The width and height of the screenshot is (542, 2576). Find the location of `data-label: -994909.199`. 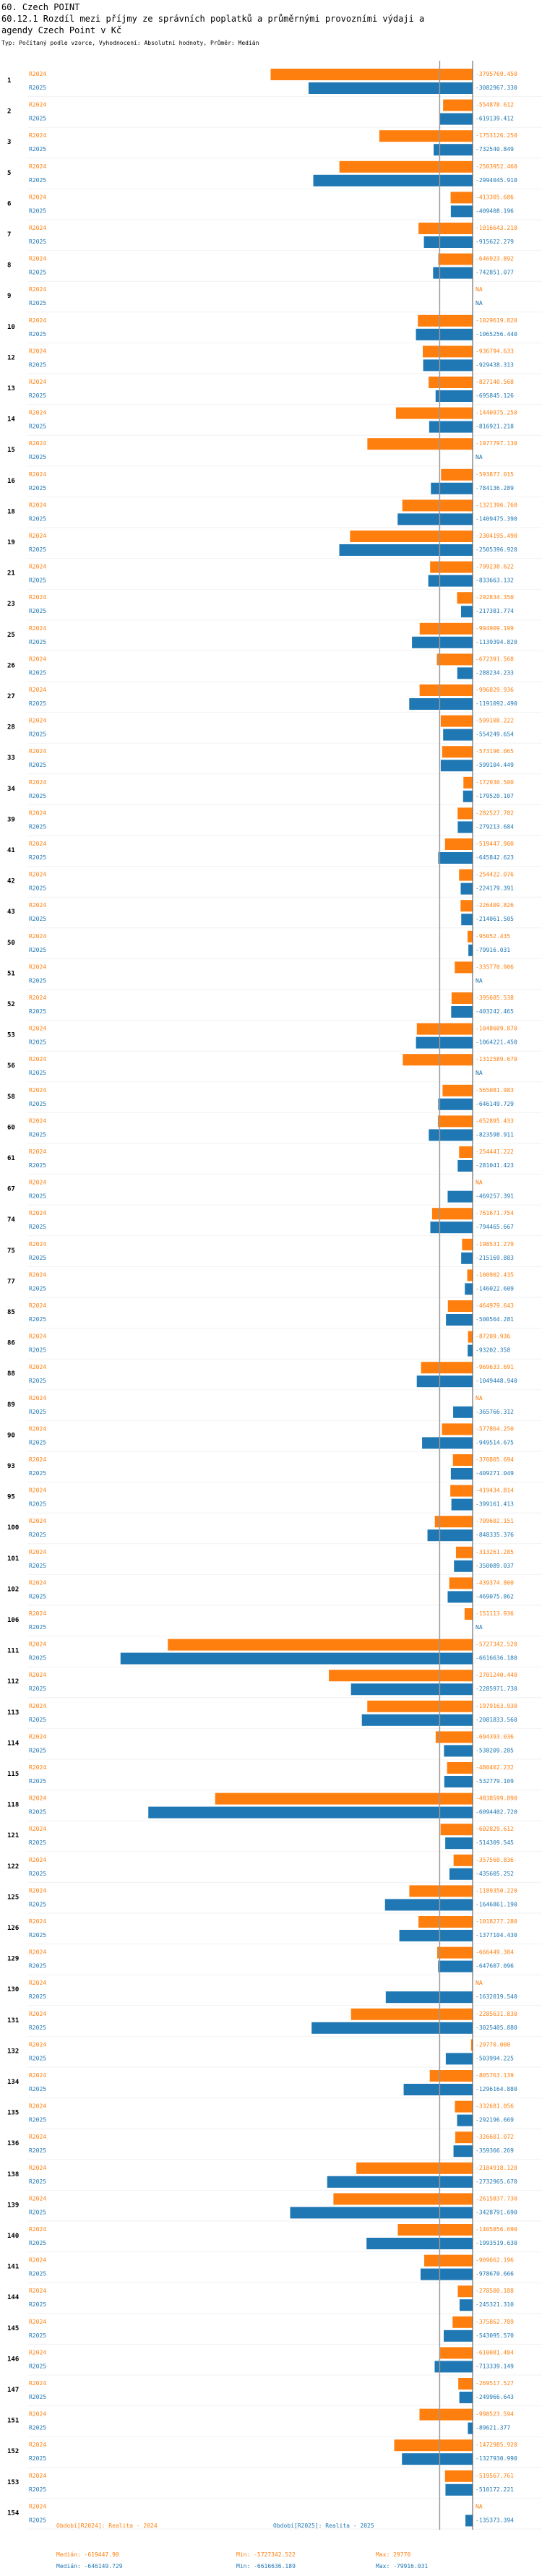

data-label: -994909.199 is located at coordinates (495, 629).